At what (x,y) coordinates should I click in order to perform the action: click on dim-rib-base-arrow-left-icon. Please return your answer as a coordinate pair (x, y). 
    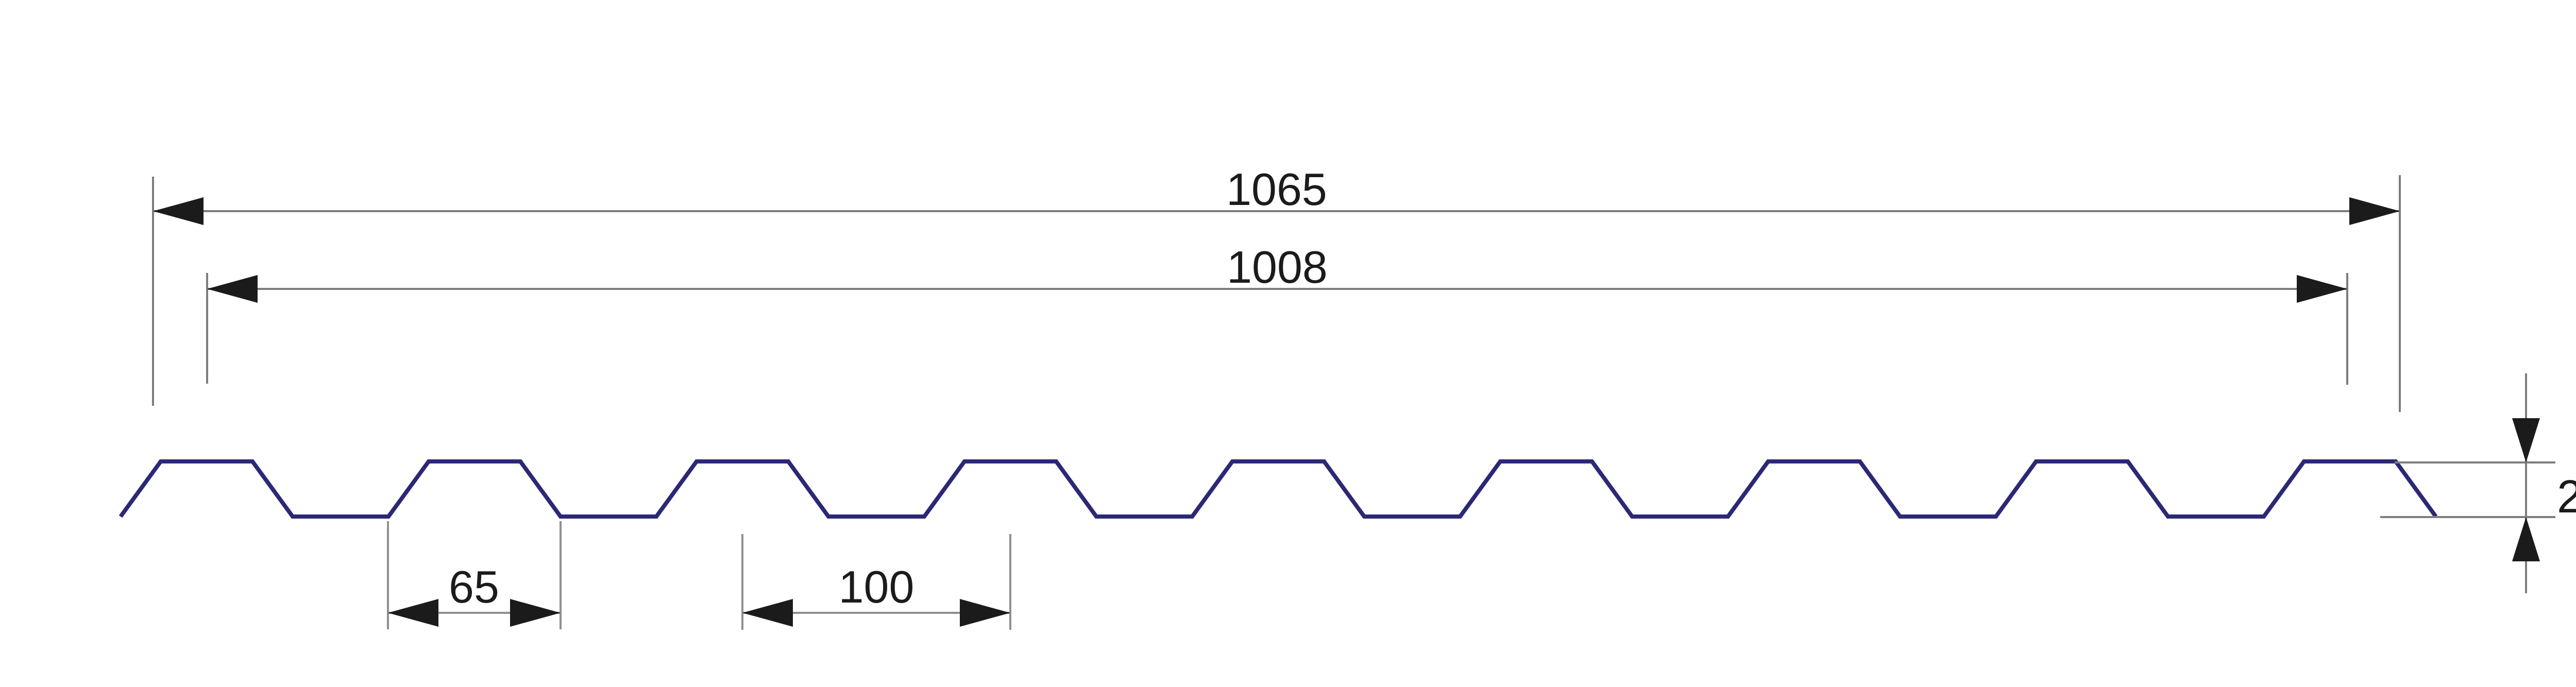
    Looking at the image, I should click on (413, 613).